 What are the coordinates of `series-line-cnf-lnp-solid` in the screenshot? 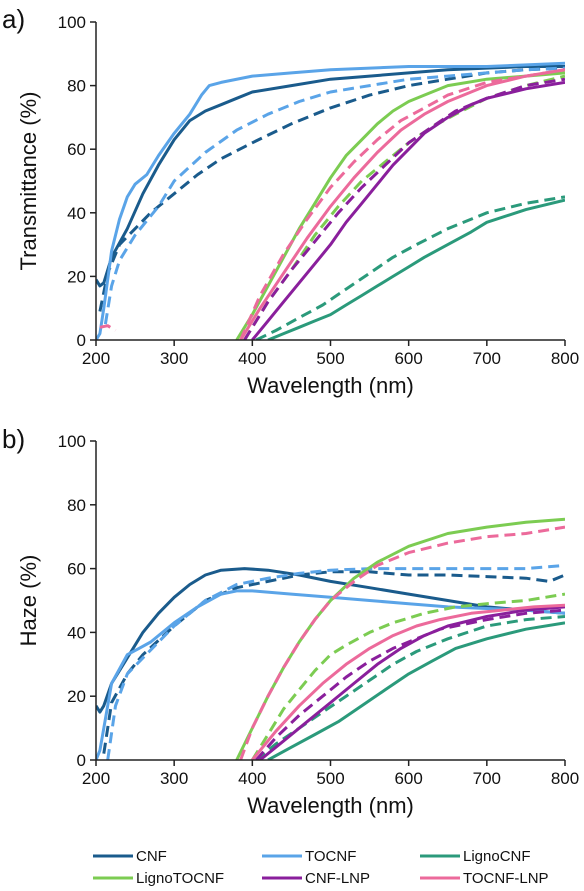 It's located at (412, 682).